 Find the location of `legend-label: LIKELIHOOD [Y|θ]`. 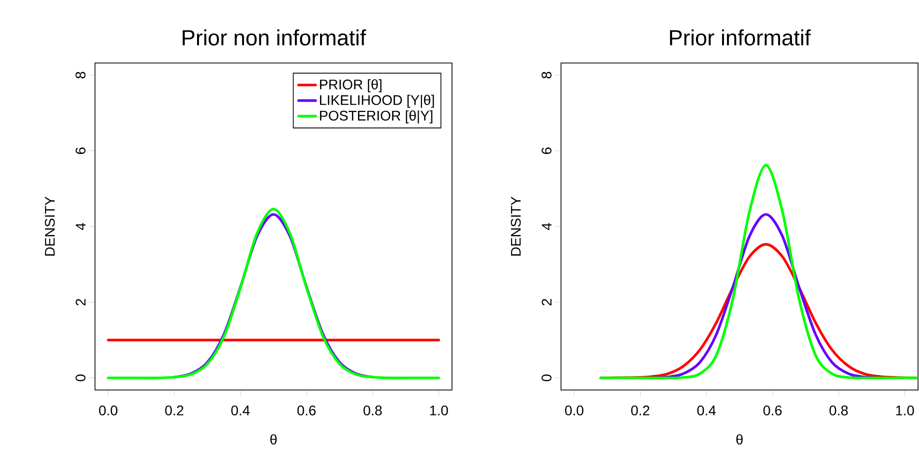

legend-label: LIKELIHOOD [Y|θ] is located at coordinates (377, 101).